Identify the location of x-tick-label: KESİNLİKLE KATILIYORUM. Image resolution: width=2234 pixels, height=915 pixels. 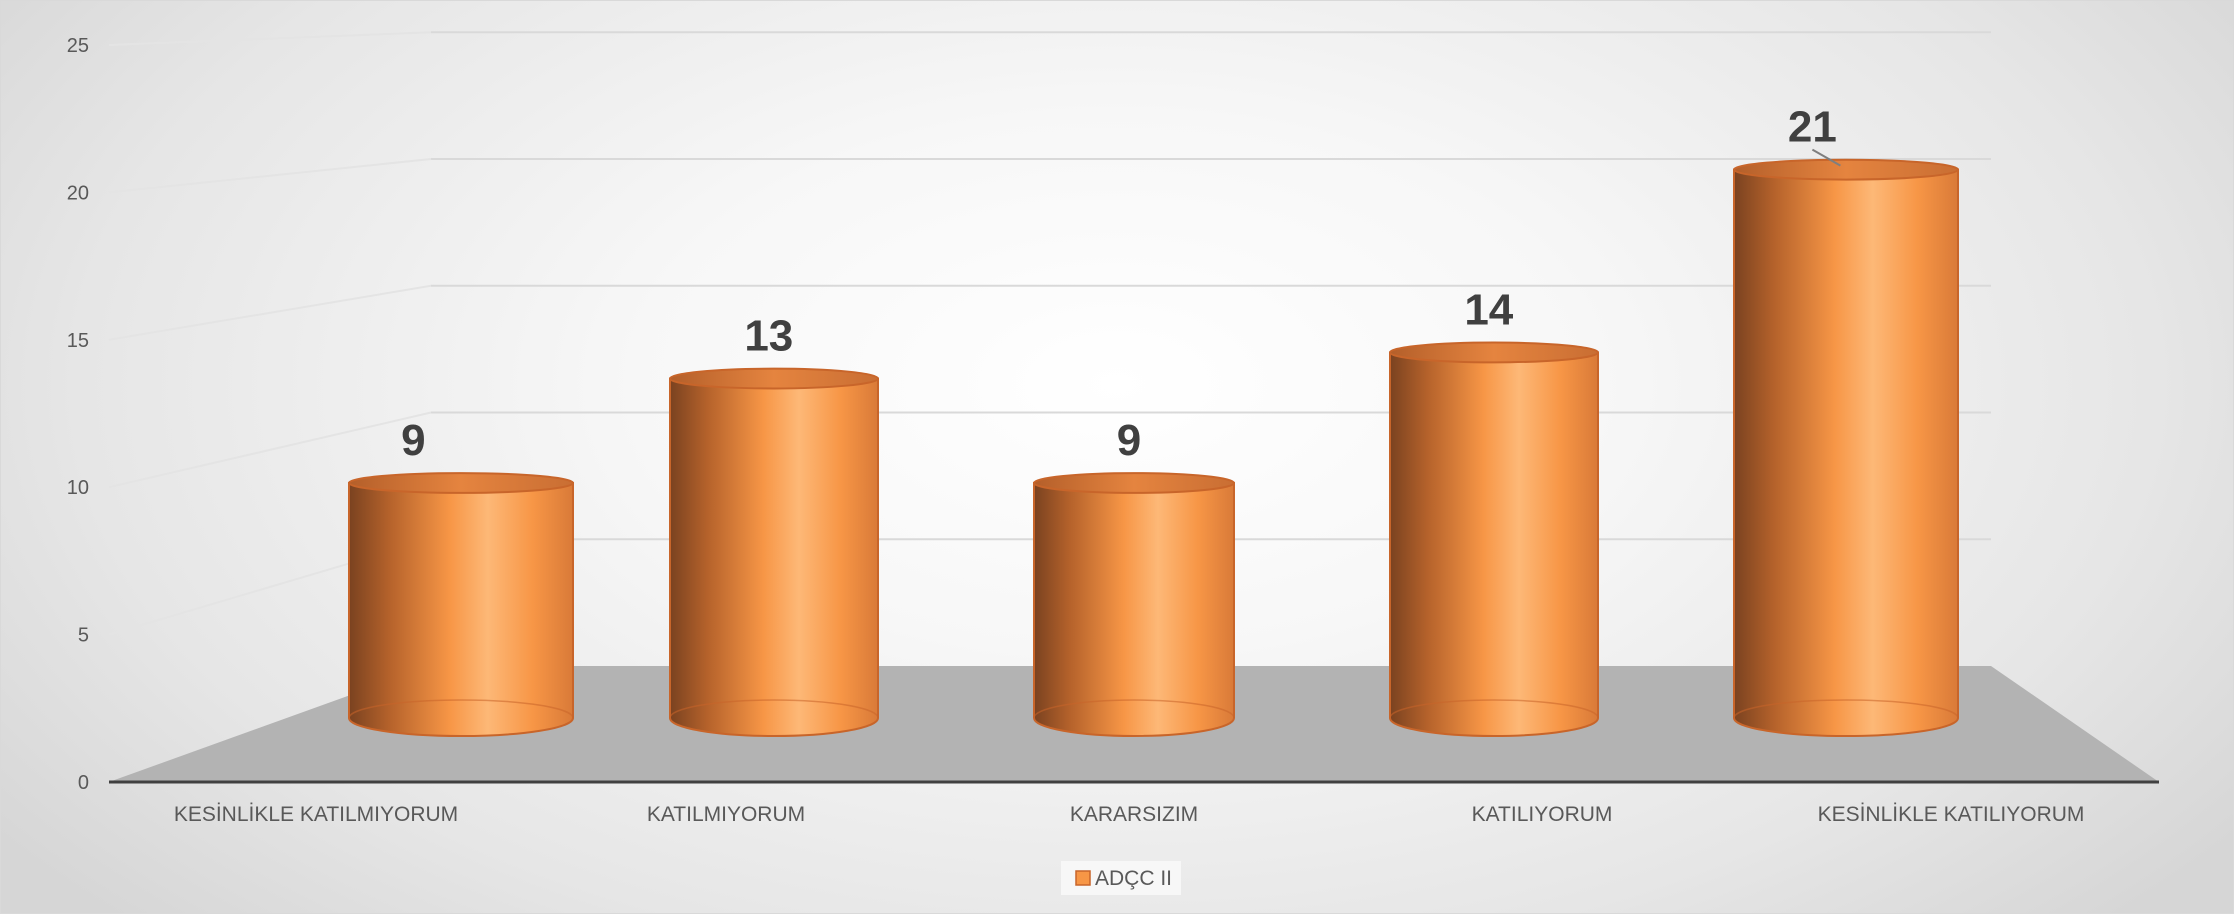
(1951, 814).